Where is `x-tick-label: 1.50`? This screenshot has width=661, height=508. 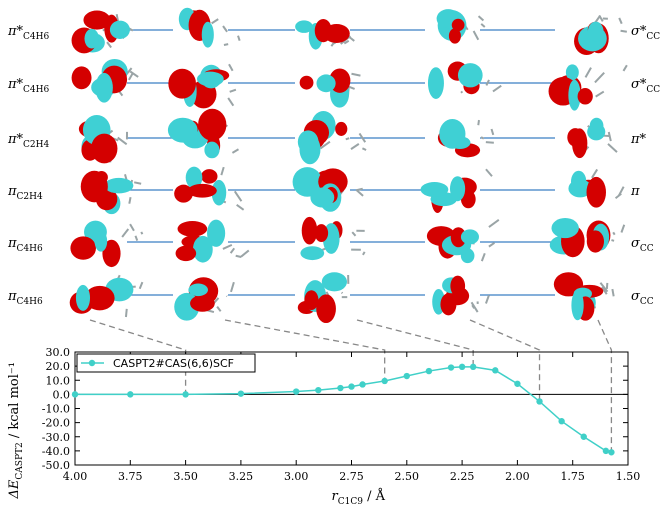 x-tick-label: 1.50 is located at coordinates (628, 476).